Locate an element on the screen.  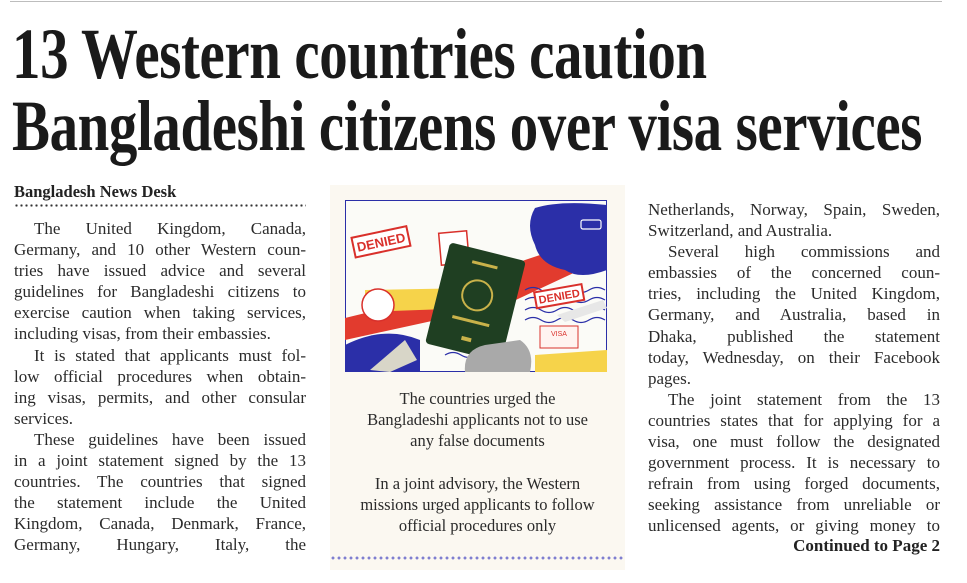
text-line: services. is located at coordinates (44, 418).